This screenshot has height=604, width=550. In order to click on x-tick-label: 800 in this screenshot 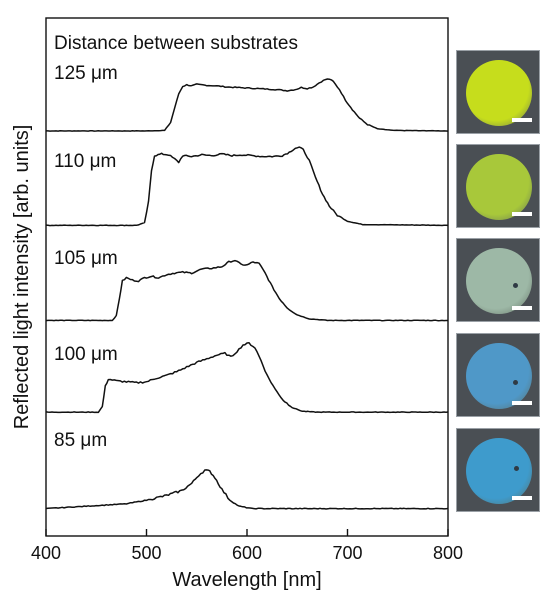, I will do `click(448, 553)`.